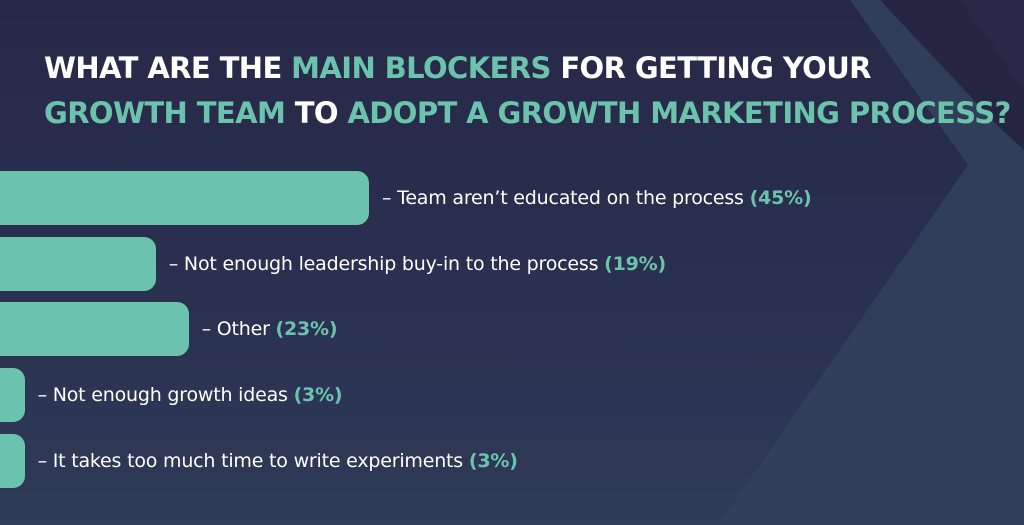 The image size is (1024, 525). What do you see at coordinates (238, 329) in the screenshot?
I see `bar-category-label: – Other` at bounding box center [238, 329].